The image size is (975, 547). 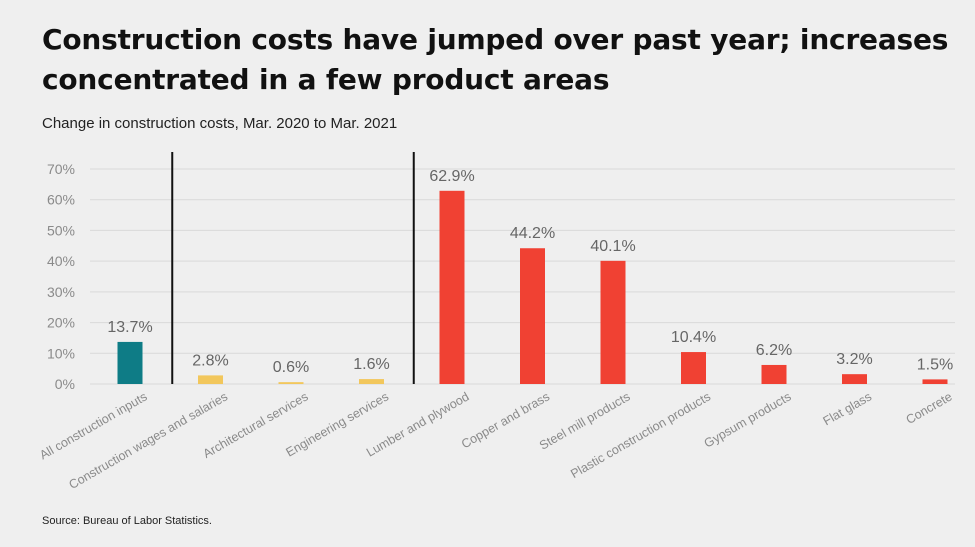 I want to click on bar-value-label: 10.4%, so click(x=693, y=337).